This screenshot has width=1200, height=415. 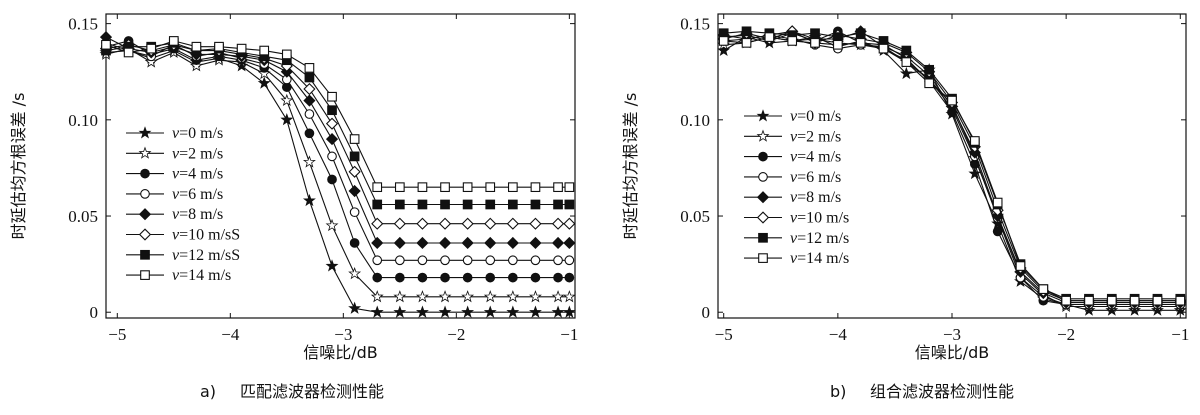 I want to click on x-tick-label: −3, so click(x=952, y=334).